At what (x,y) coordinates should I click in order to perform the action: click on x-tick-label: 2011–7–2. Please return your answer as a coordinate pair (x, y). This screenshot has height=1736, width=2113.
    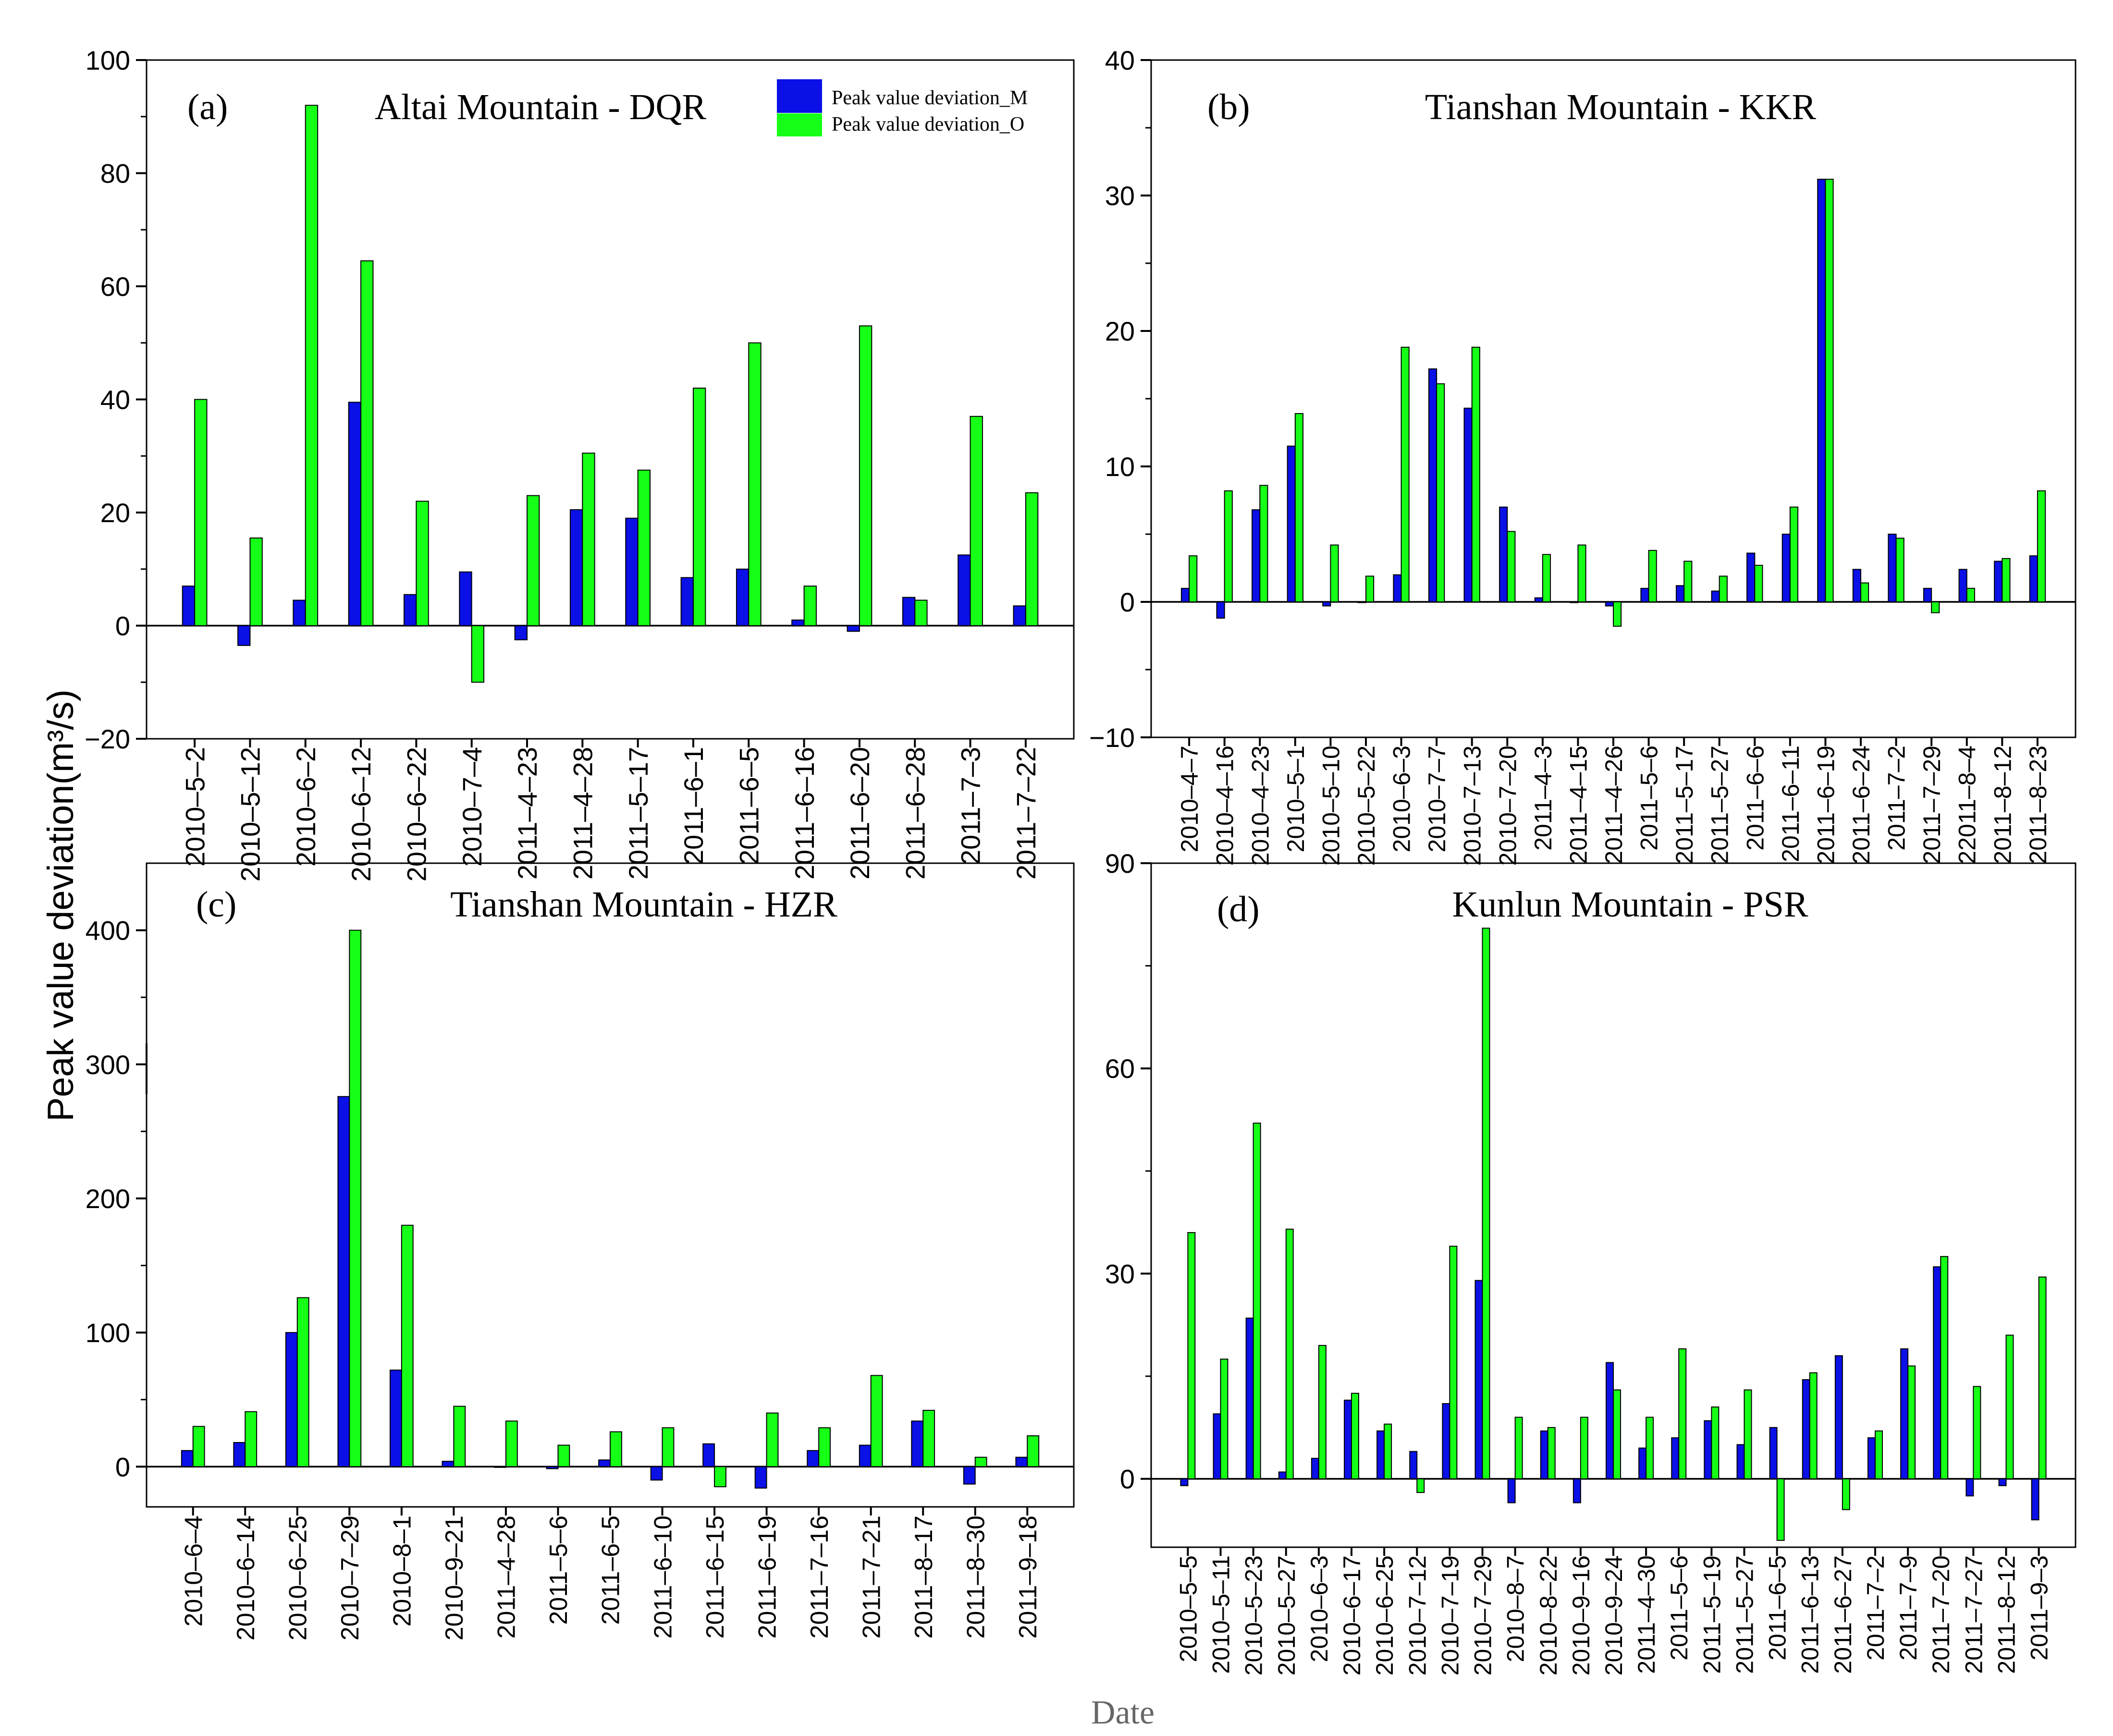
    Looking at the image, I should click on (1875, 1608).